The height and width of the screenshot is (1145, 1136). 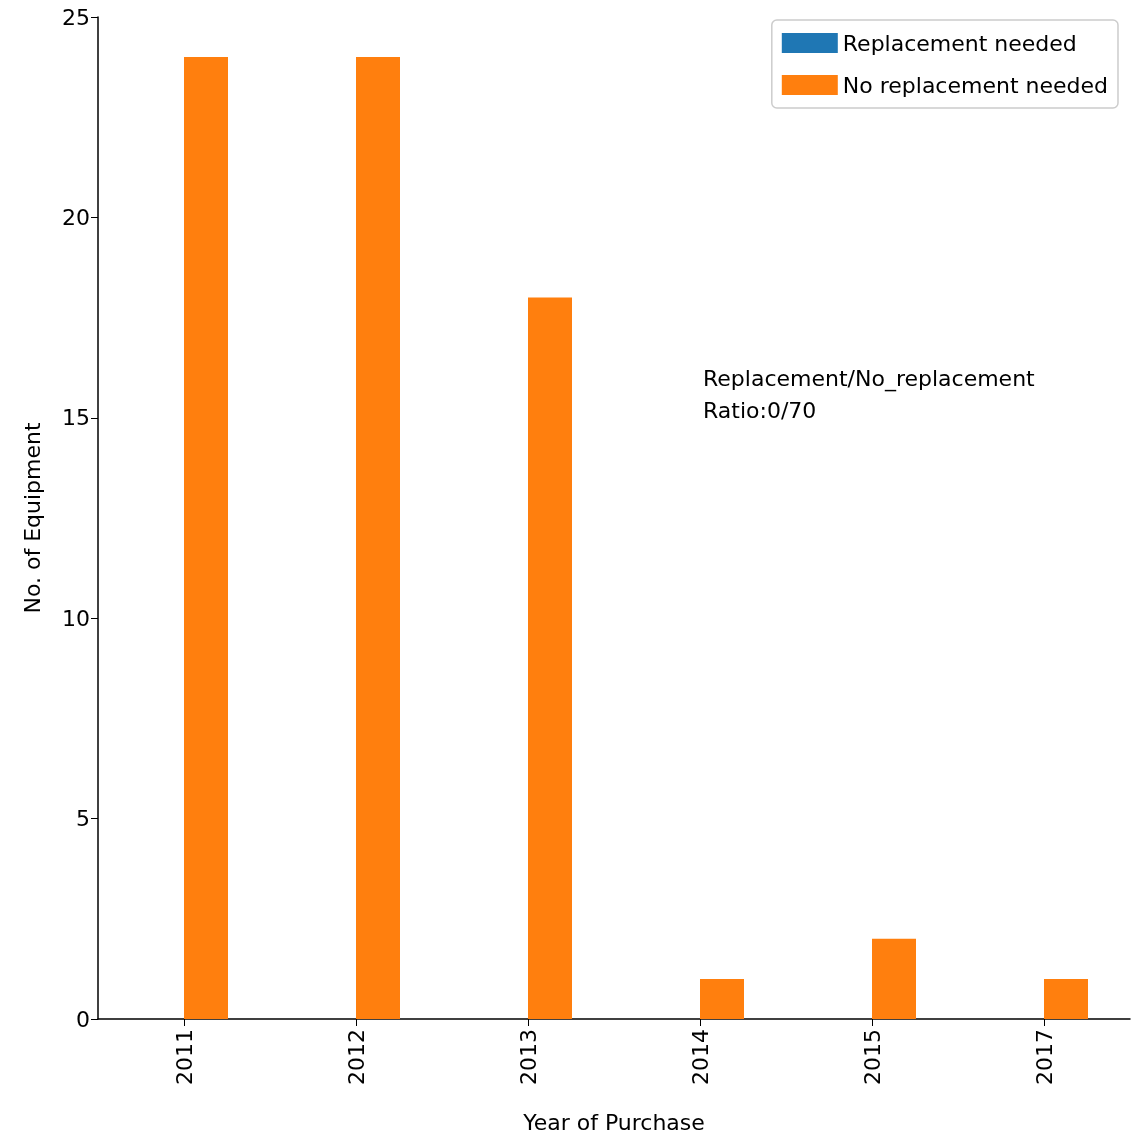 What do you see at coordinates (1044, 1057) in the screenshot?
I see `x-tick-label: 2017` at bounding box center [1044, 1057].